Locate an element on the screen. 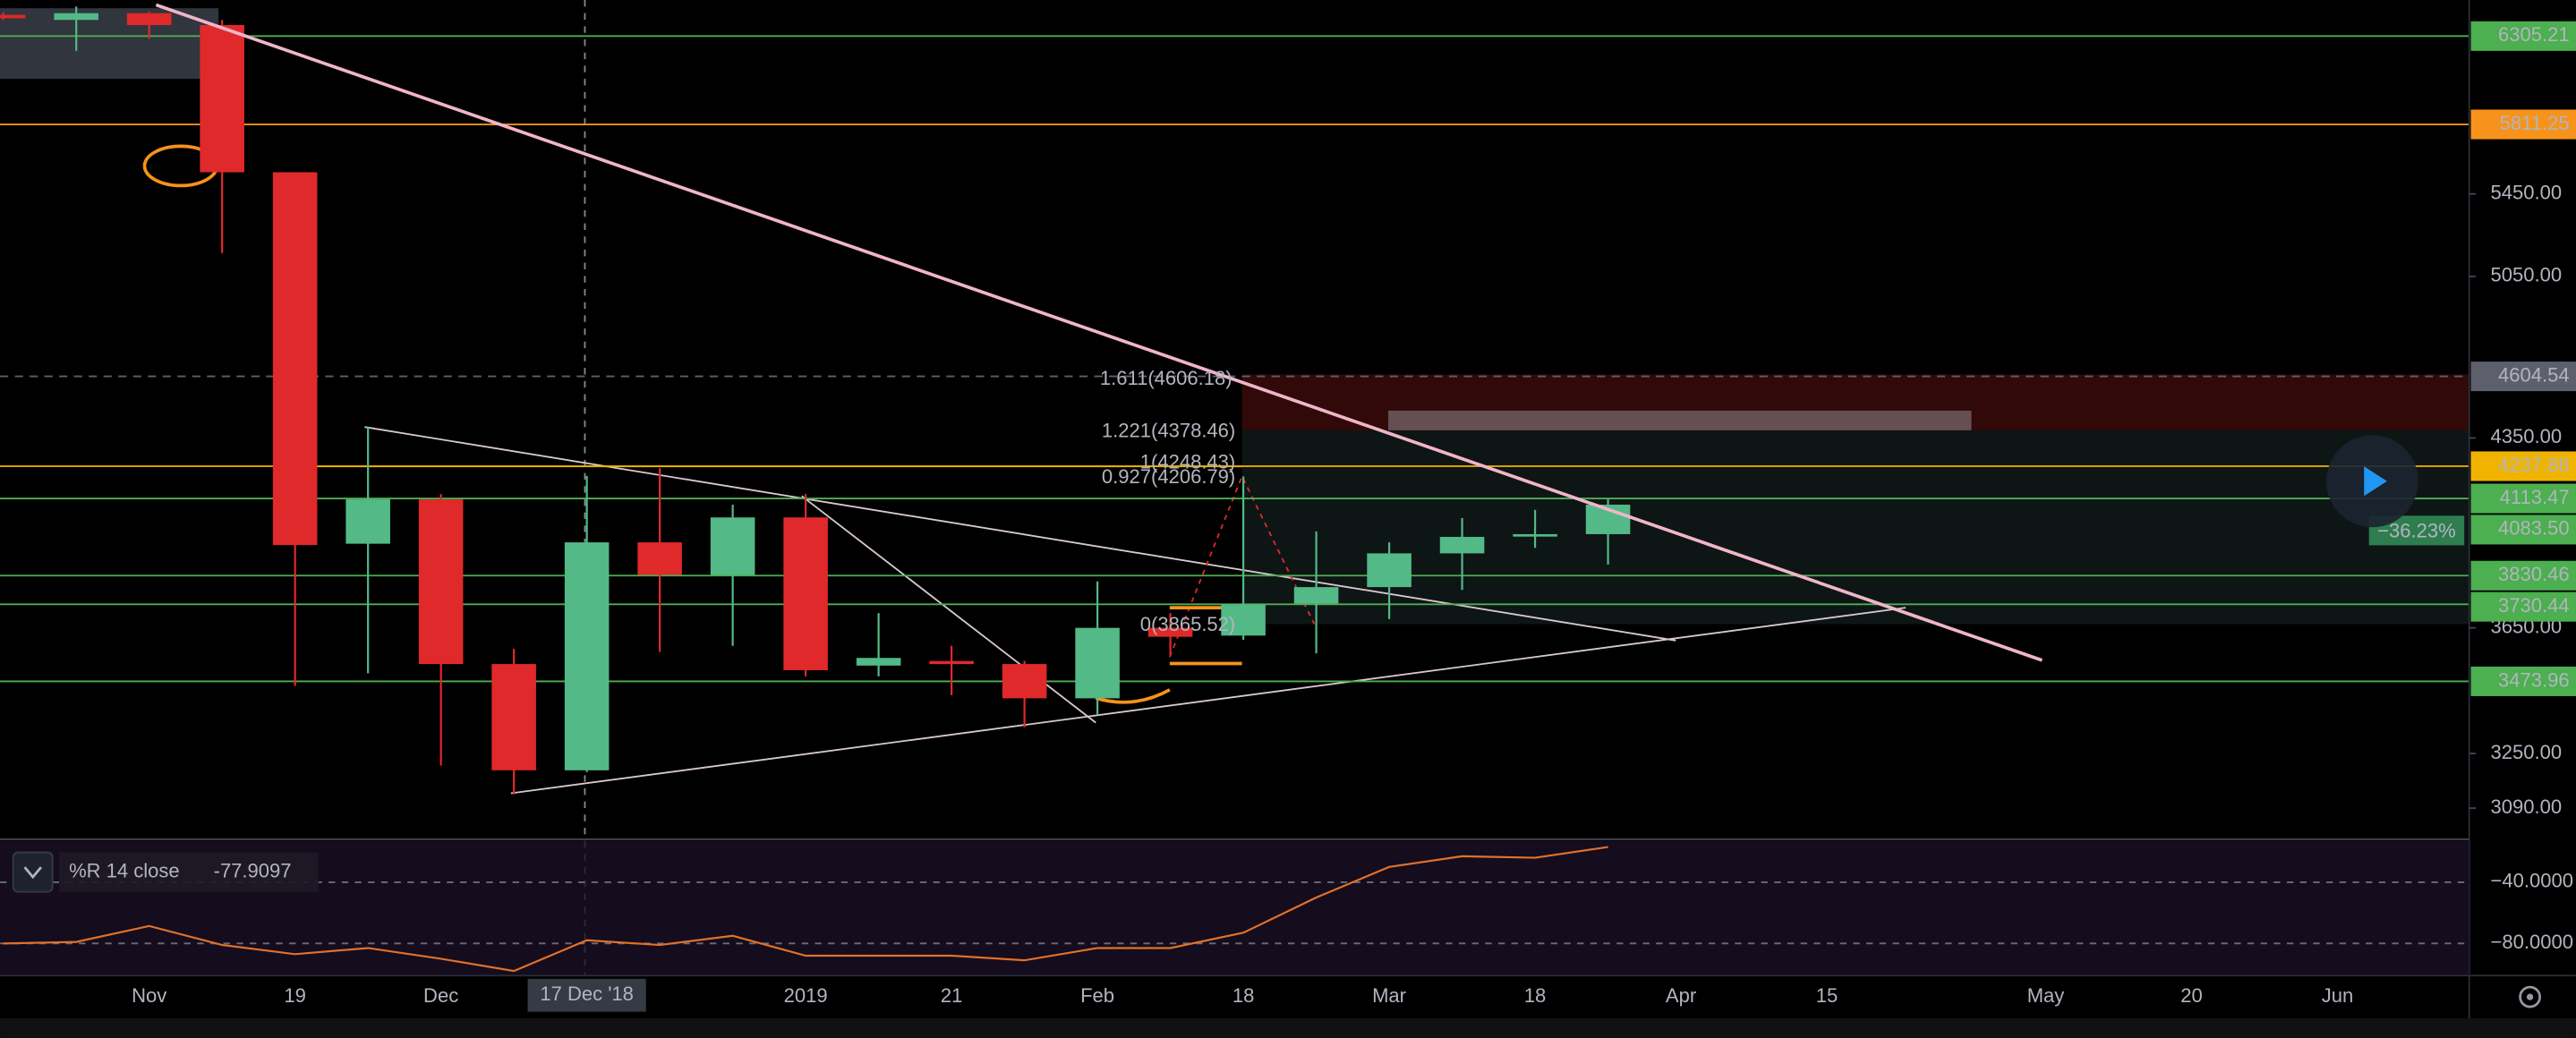 The image size is (2576, 1038). gear-icon is located at coordinates (2530, 996).